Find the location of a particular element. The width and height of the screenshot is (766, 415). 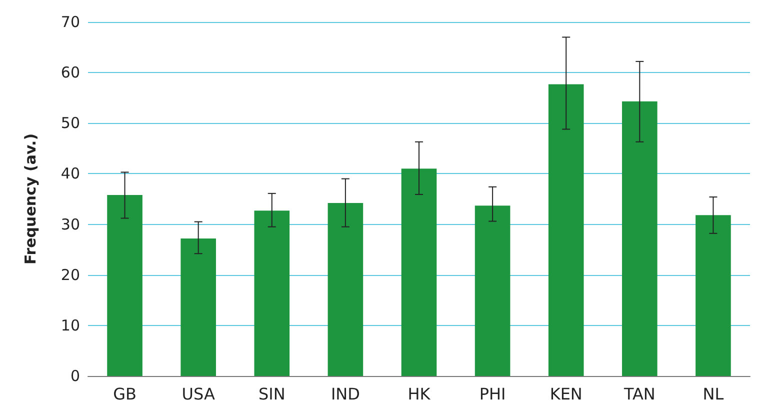

x-tick-label: SIN is located at coordinates (272, 394).